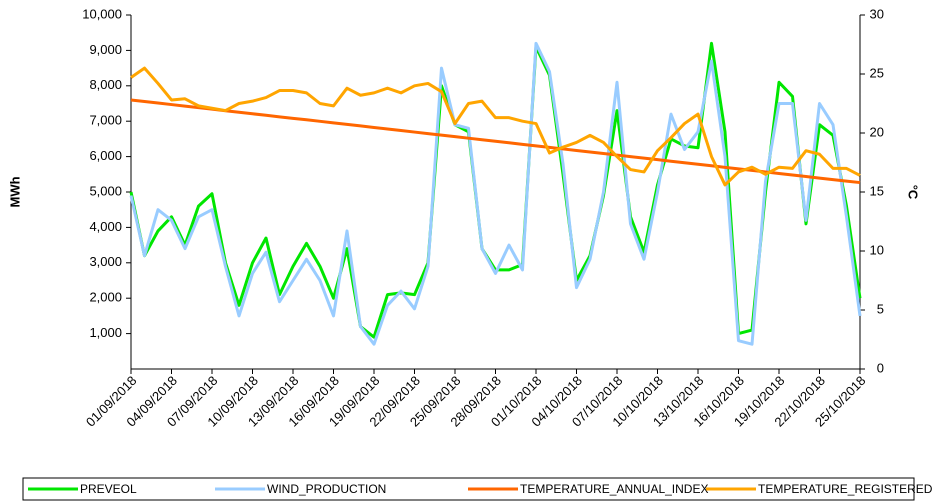  Describe the element at coordinates (105, 297) in the screenshot. I see `y-tick-label: 2,000` at that location.